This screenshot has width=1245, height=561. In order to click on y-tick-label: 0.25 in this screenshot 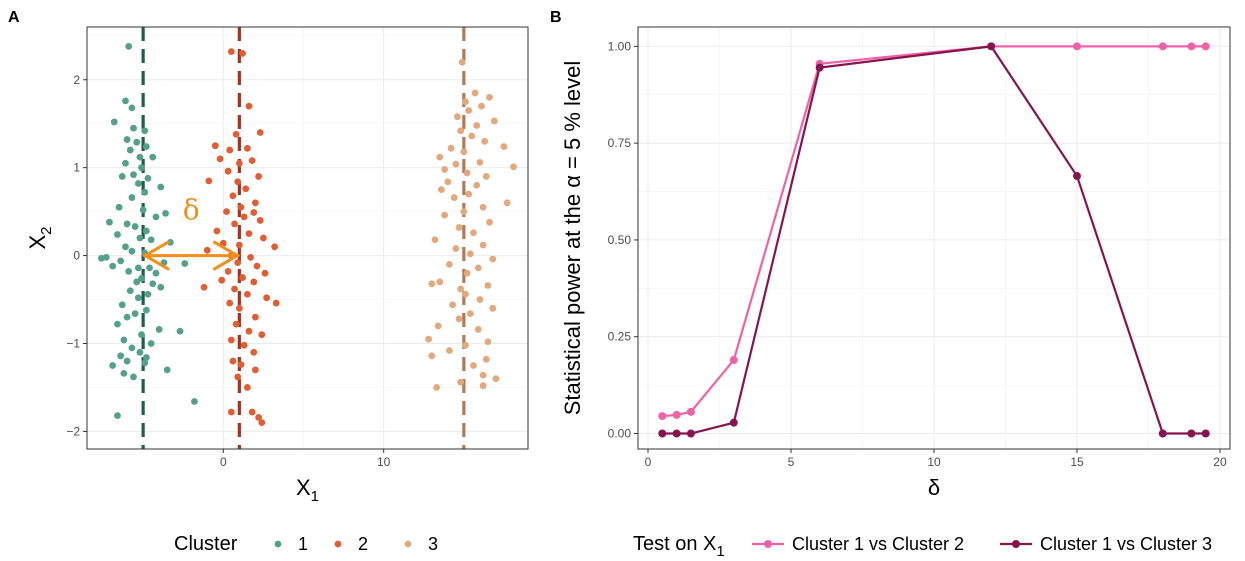, I will do `click(620, 337)`.